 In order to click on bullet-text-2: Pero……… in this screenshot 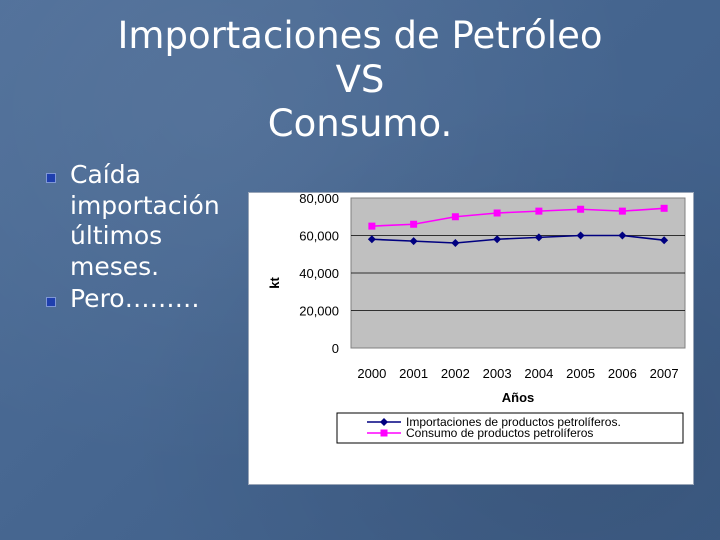, I will do `click(135, 298)`.